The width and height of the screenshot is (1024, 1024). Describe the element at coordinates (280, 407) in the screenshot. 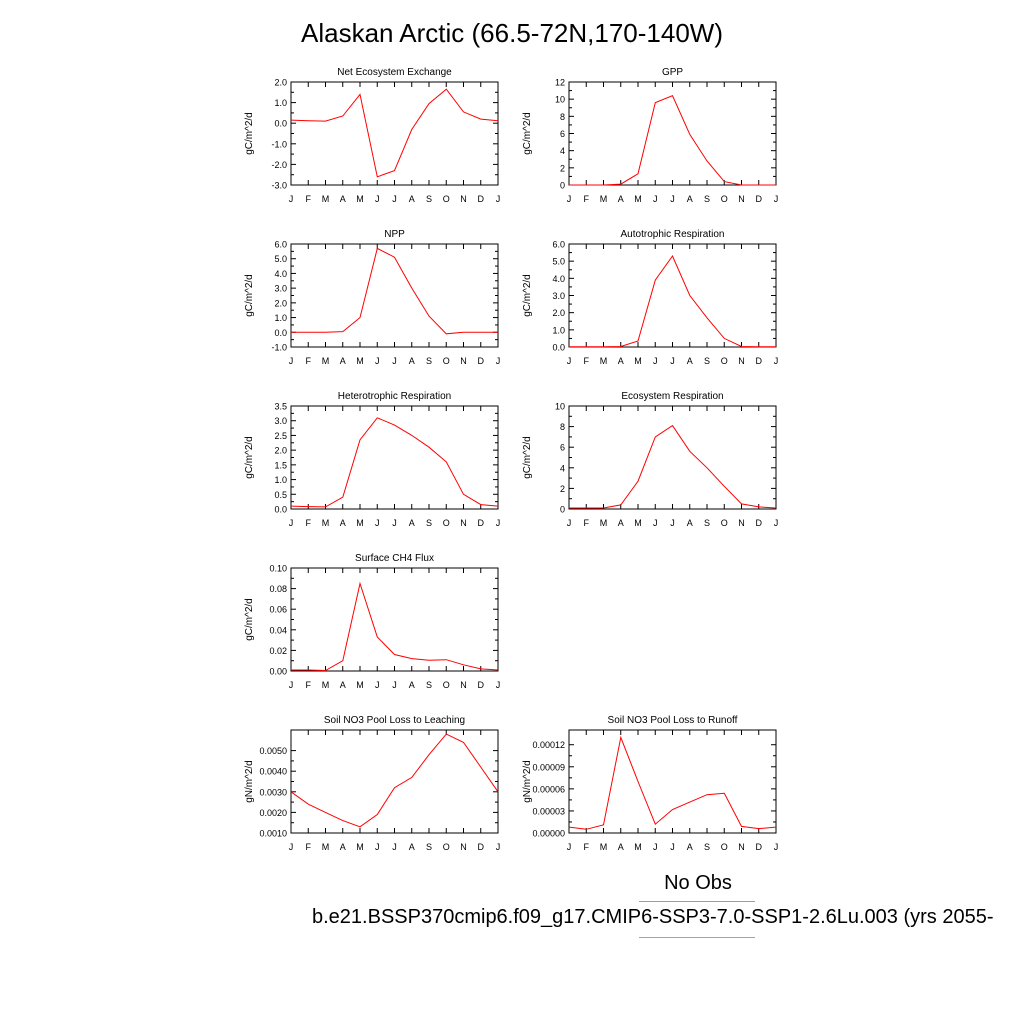

I see `y-tick-label: 3.5` at that location.